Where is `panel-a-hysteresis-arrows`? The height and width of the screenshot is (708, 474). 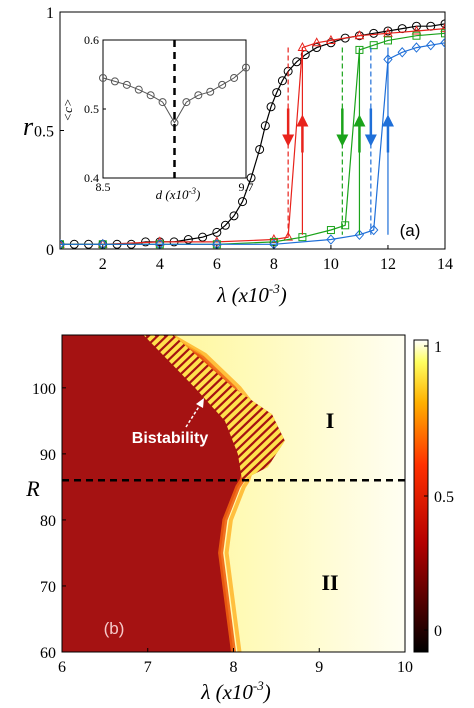 panel-a-hysteresis-arrows is located at coordinates (338, 141).